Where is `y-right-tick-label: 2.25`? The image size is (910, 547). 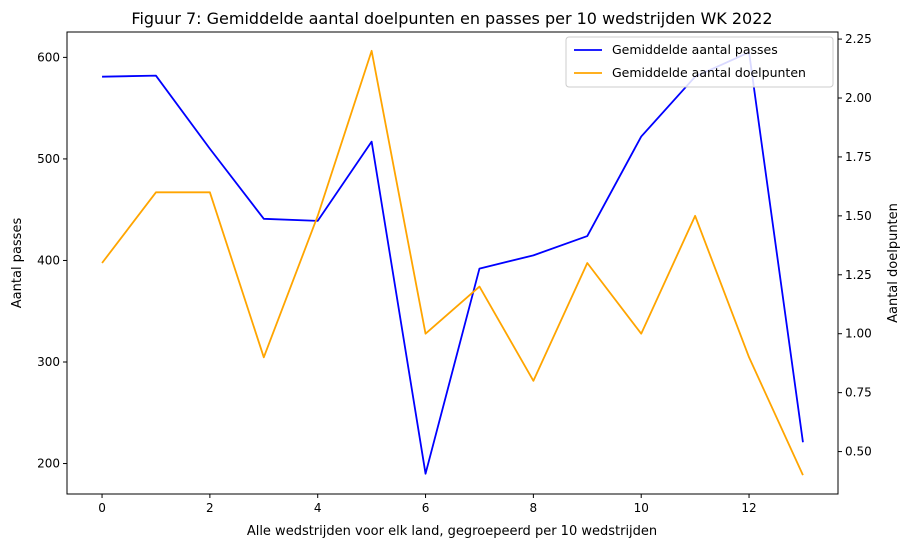 y-right-tick-label: 2.25 is located at coordinates (858, 39).